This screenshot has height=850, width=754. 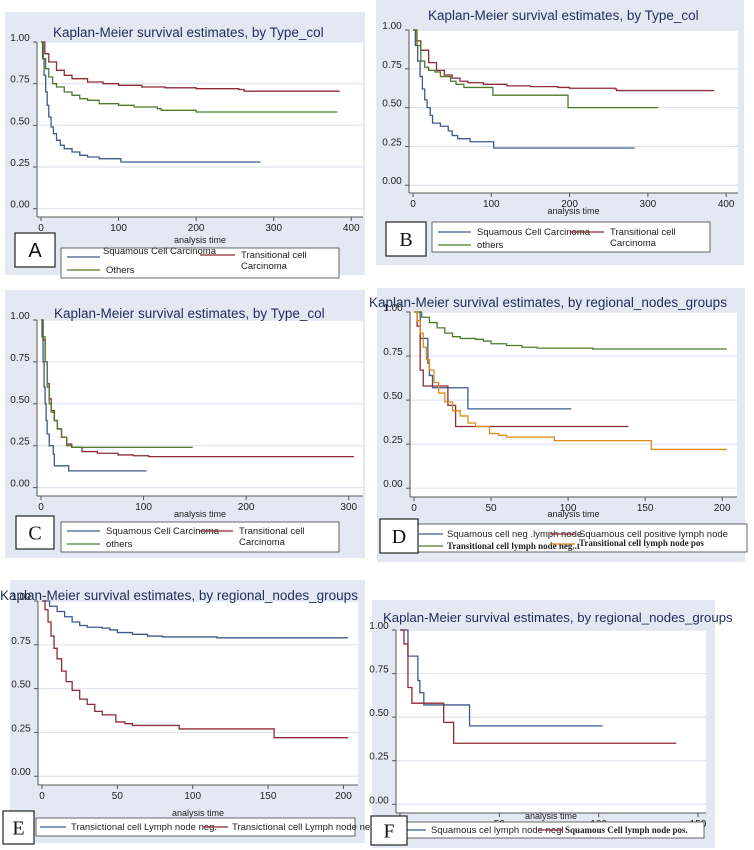 What do you see at coordinates (641, 543) in the screenshot?
I see `legend-label: Transitional cell lymph node pos` at bounding box center [641, 543].